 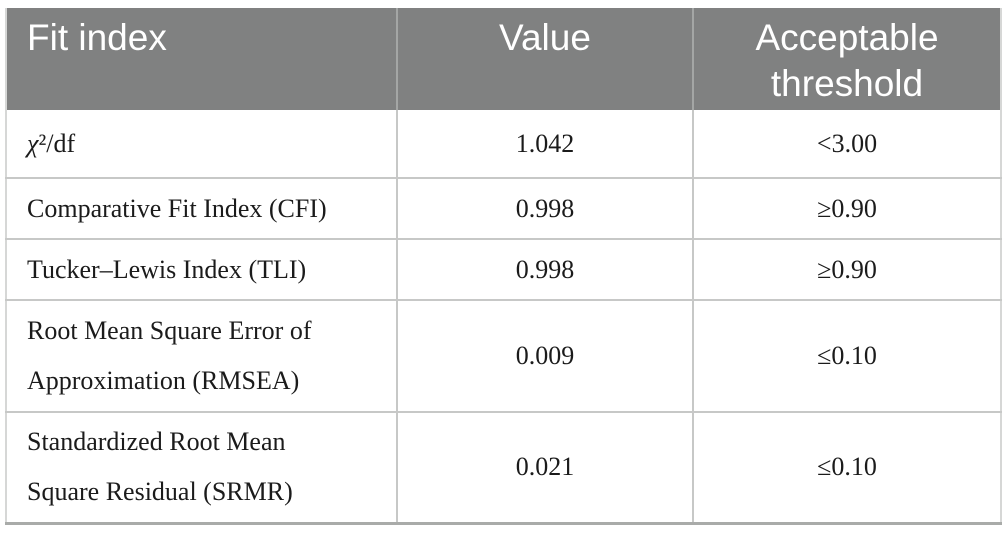 What do you see at coordinates (544, 144) in the screenshot?
I see `cell-value: 1.042` at bounding box center [544, 144].